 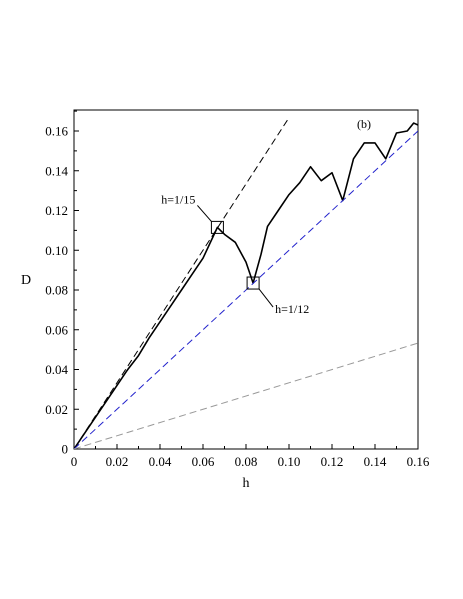 What do you see at coordinates (203, 461) in the screenshot?
I see `x-tick-label: 0.06` at bounding box center [203, 461].